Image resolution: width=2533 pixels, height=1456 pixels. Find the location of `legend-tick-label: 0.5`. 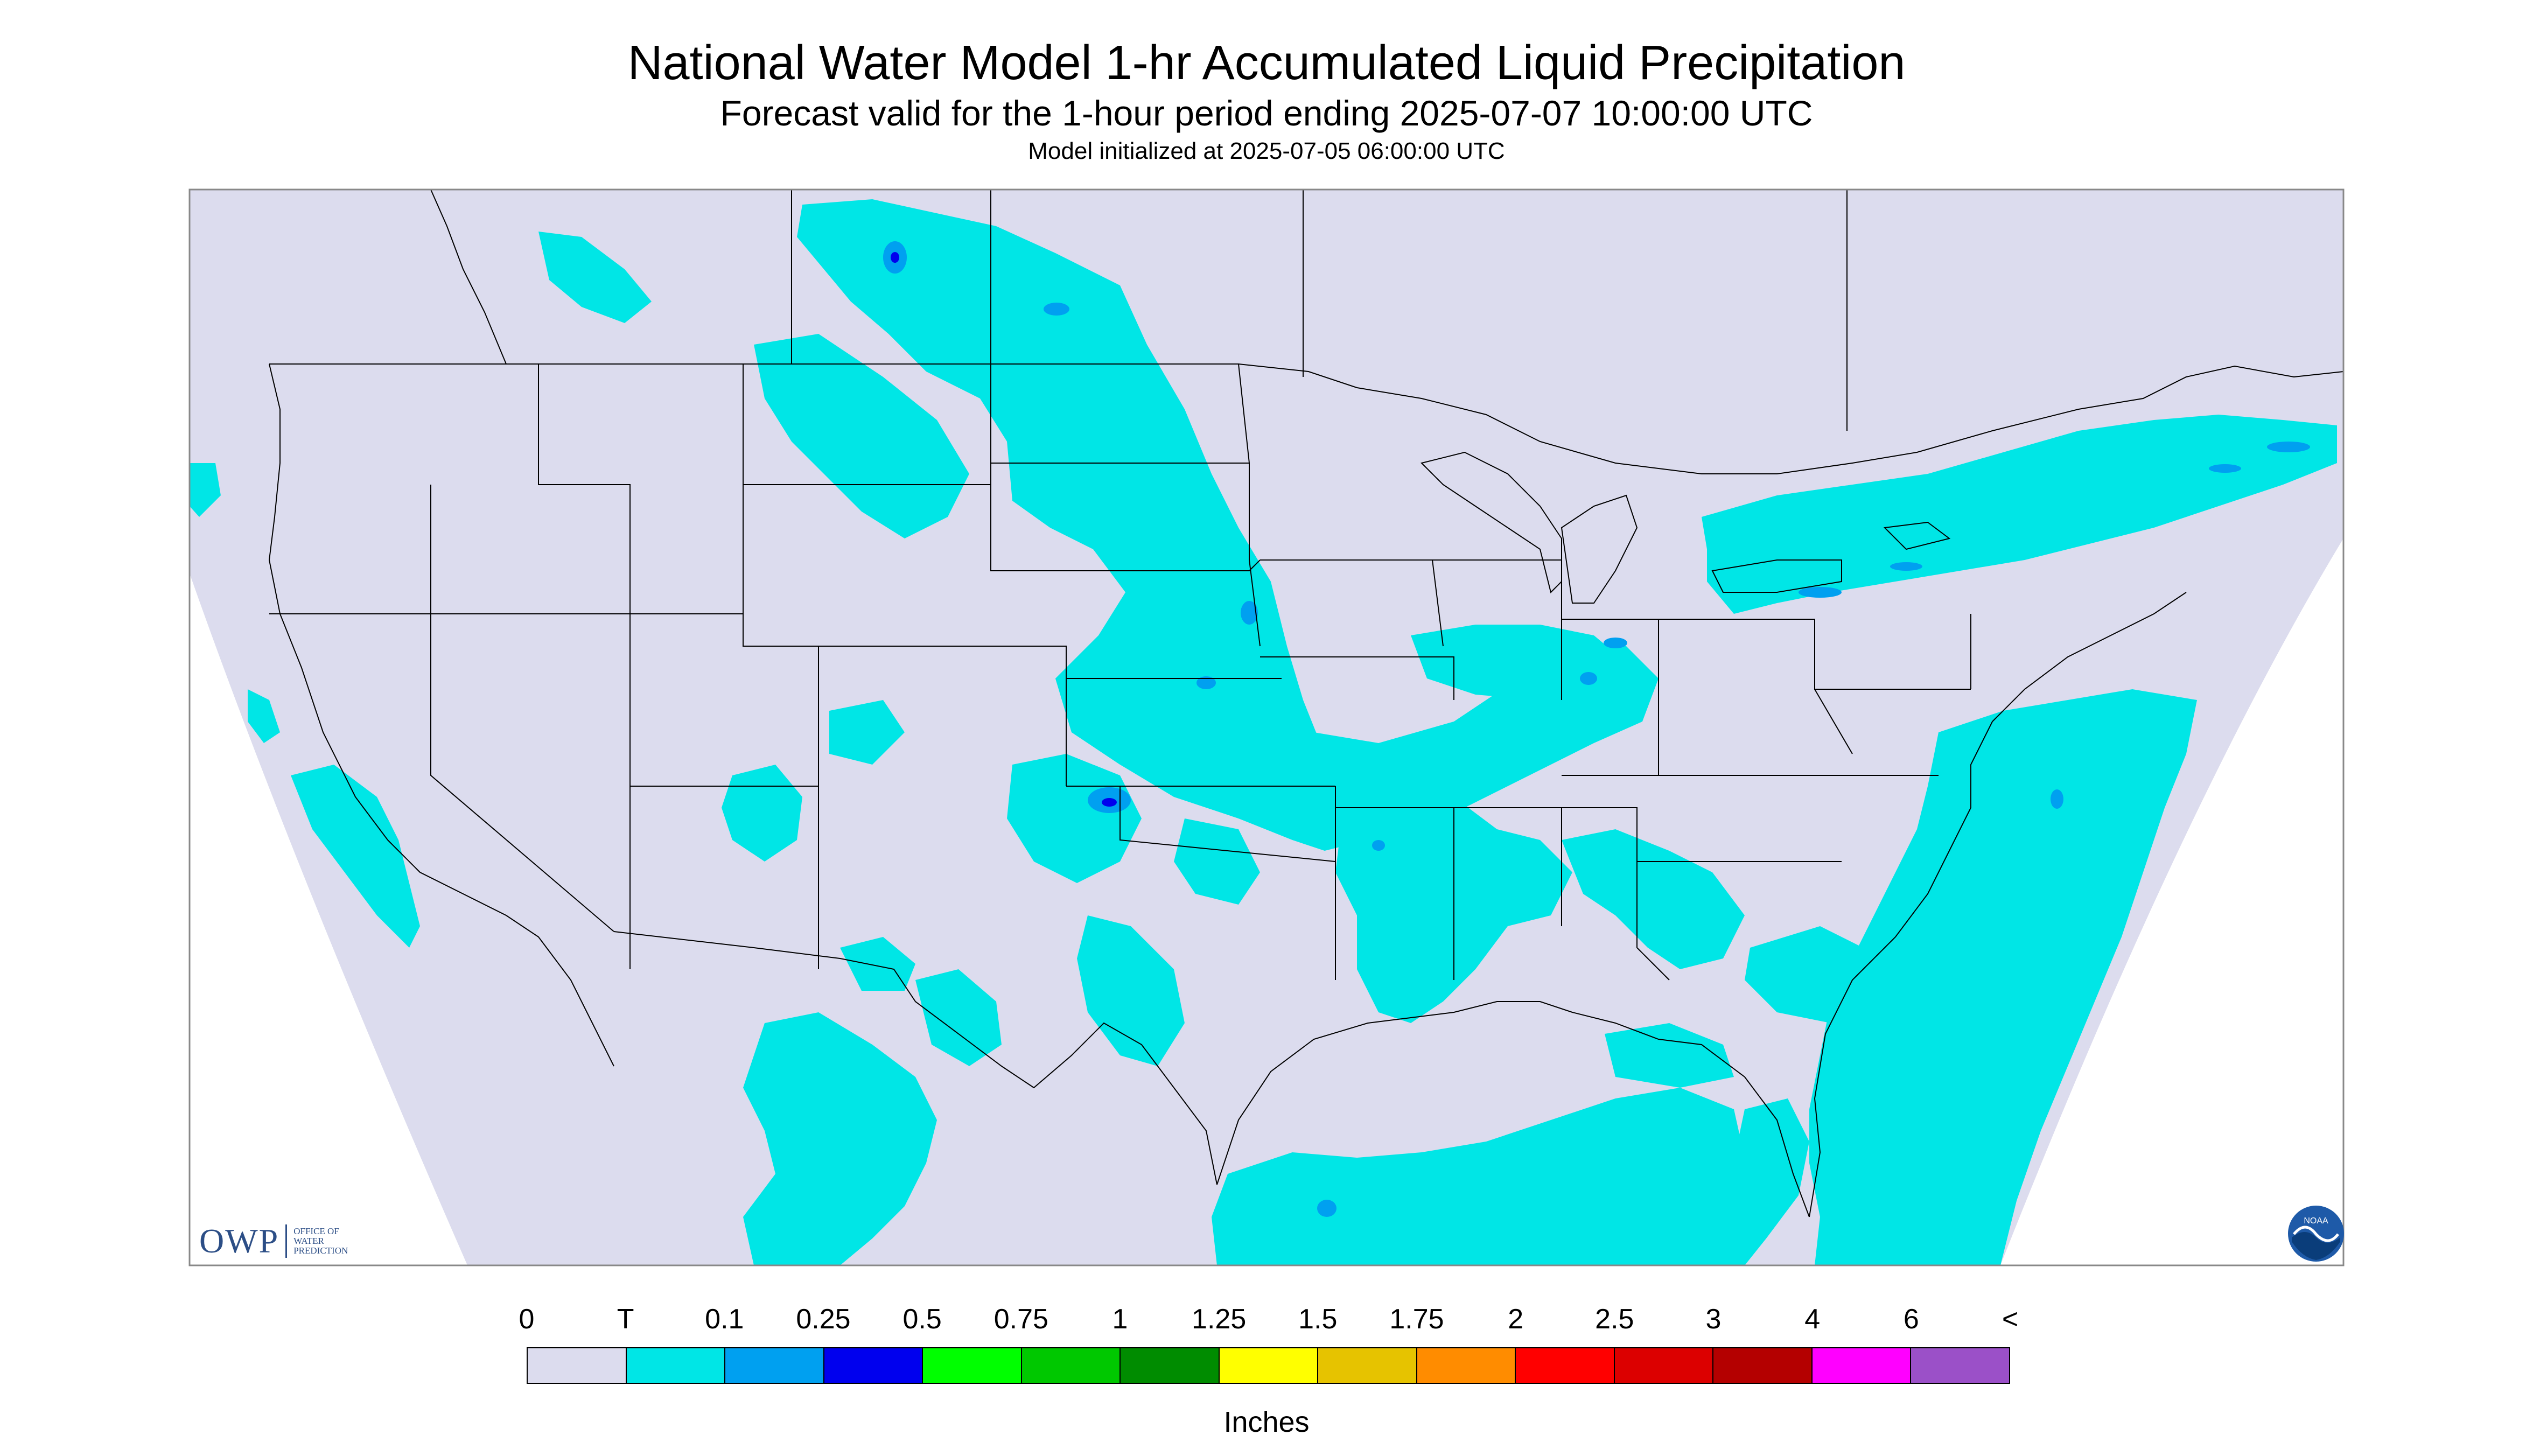

legend-tick-label: 0.5 is located at coordinates (922, 1319).